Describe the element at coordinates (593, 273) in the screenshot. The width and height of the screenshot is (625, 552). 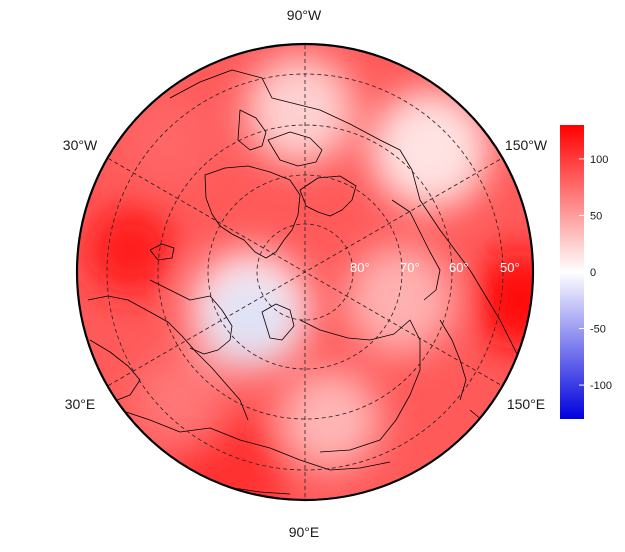
I see `colorbar-tick-label: 0` at that location.